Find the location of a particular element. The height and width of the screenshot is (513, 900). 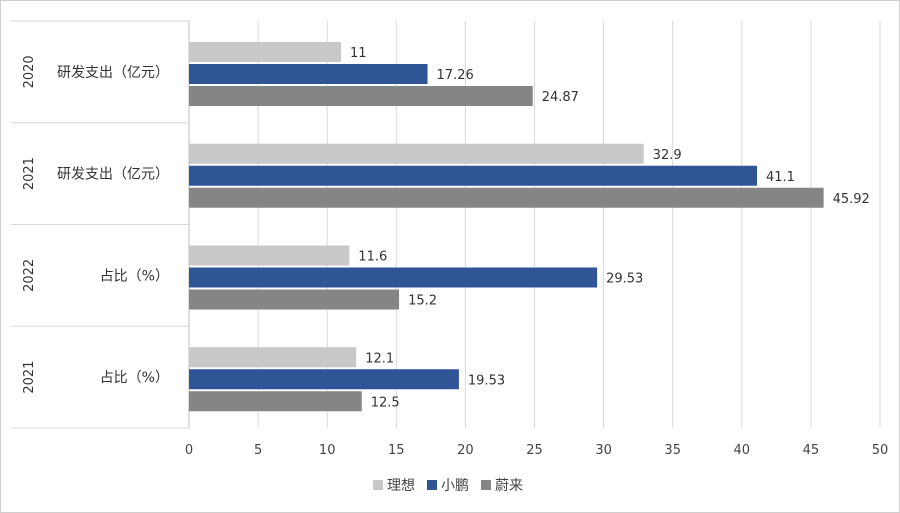

data-label: 32.9 is located at coordinates (667, 155).